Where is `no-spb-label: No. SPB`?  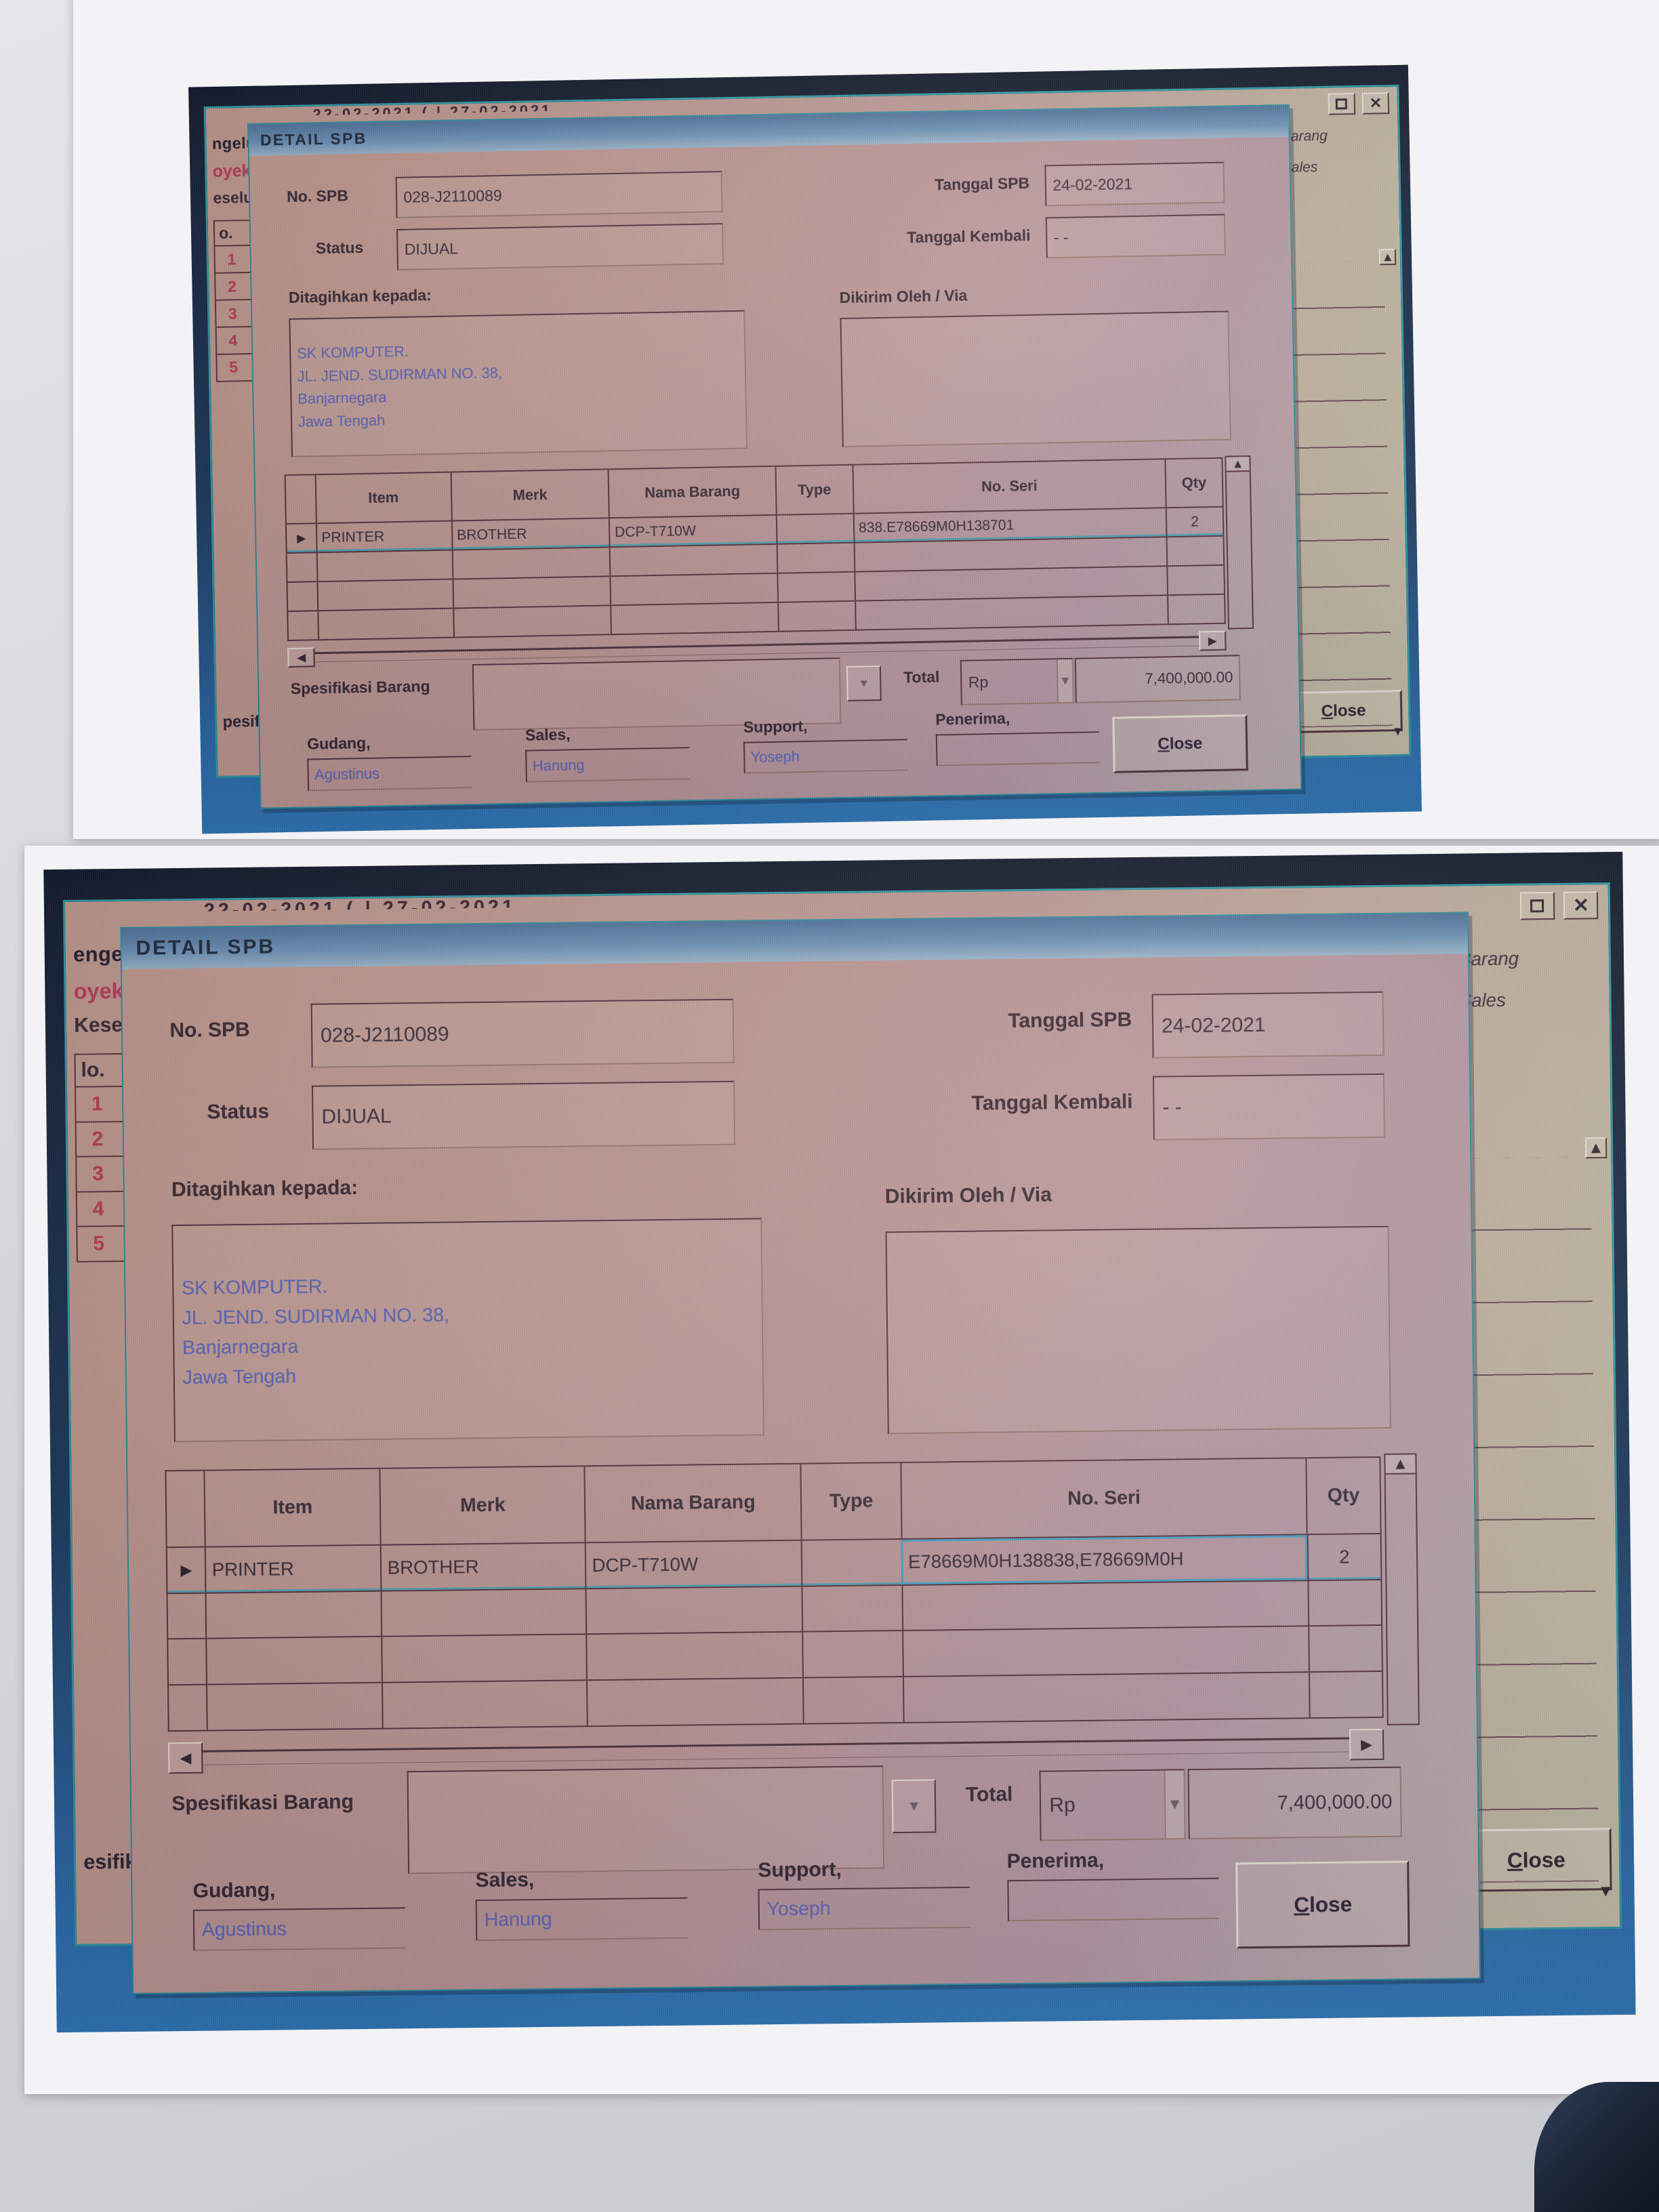 no-spb-label: No. SPB is located at coordinates (317, 196).